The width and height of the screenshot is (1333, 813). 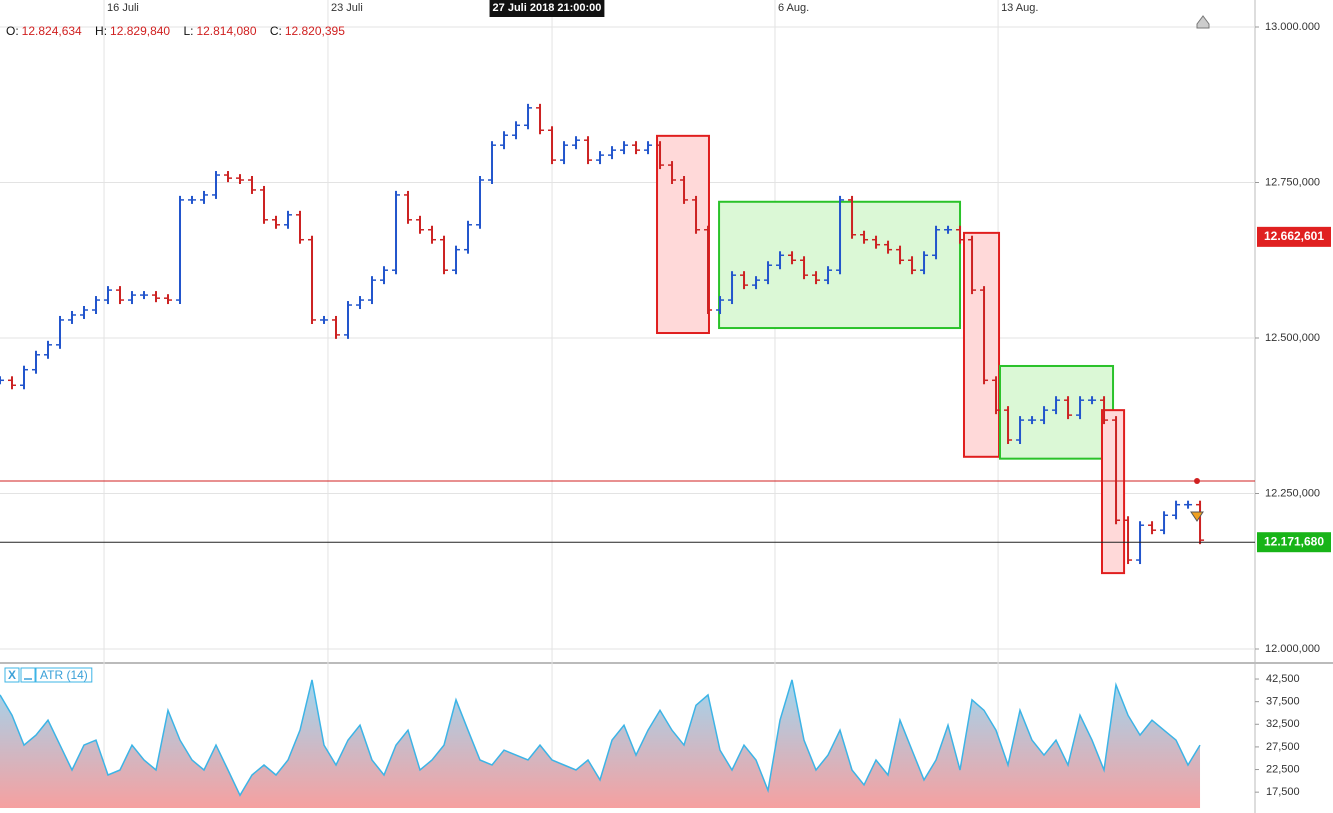 I want to click on ohlc-value: 12.829,840, so click(x=140, y=31).